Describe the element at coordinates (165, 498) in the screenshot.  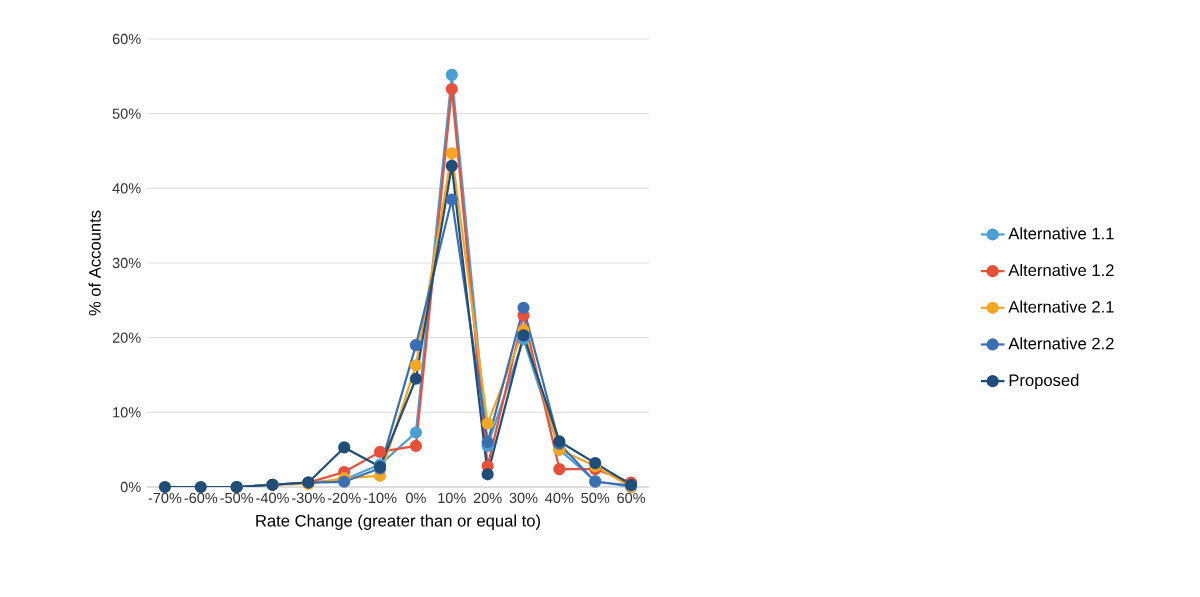
I see `x-tick-label: -70%` at that location.